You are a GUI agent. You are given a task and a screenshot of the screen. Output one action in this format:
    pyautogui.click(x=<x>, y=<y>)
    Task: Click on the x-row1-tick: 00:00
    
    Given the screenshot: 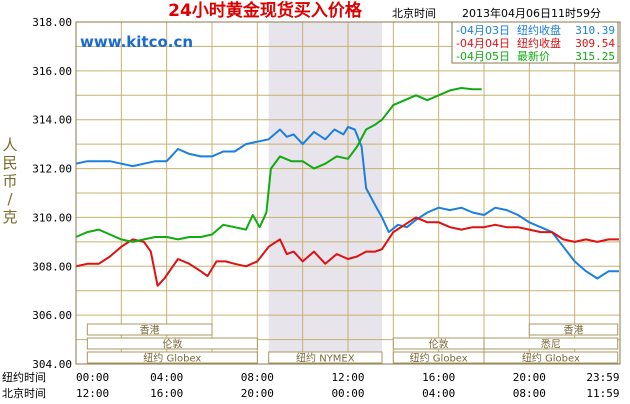 What is the action you would take?
    pyautogui.click(x=92, y=377)
    